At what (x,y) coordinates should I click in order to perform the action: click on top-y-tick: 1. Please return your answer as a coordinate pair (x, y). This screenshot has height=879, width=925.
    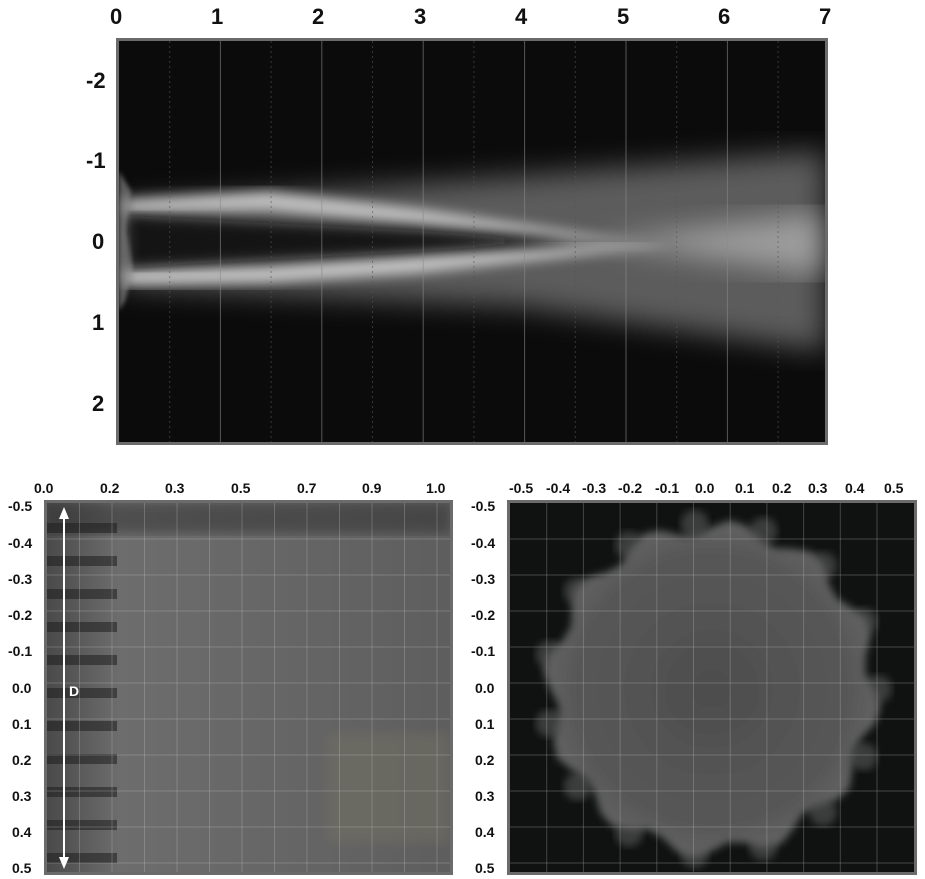
    Looking at the image, I should click on (98, 322).